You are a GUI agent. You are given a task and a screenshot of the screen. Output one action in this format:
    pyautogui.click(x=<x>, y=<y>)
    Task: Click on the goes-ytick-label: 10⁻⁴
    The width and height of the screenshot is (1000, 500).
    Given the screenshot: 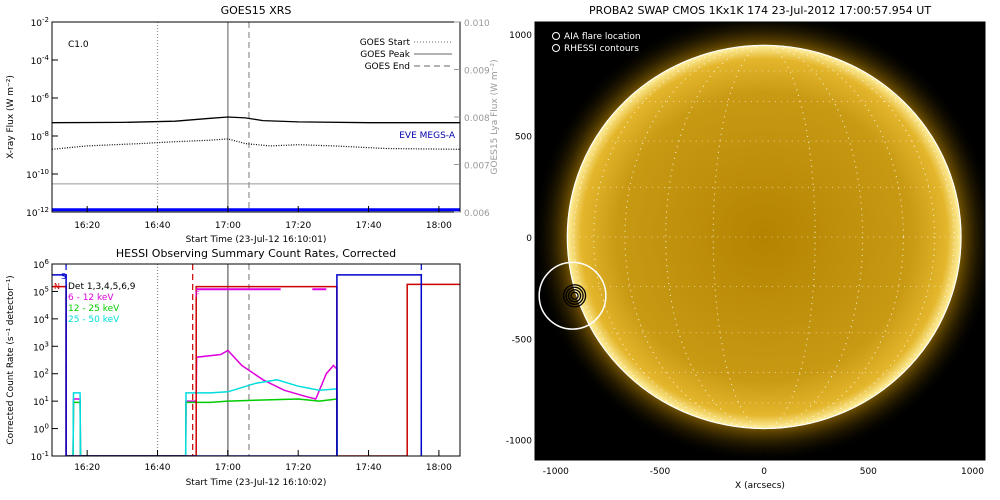 What is the action you would take?
    pyautogui.click(x=40, y=60)
    